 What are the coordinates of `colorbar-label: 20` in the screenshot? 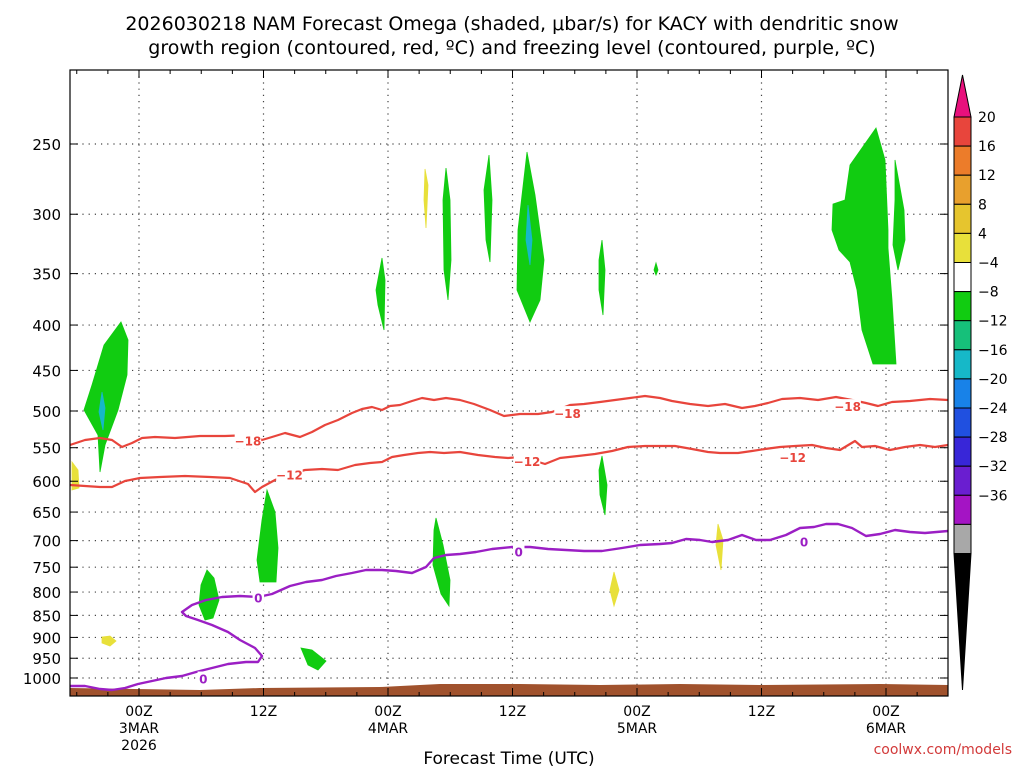 It's located at (987, 118).